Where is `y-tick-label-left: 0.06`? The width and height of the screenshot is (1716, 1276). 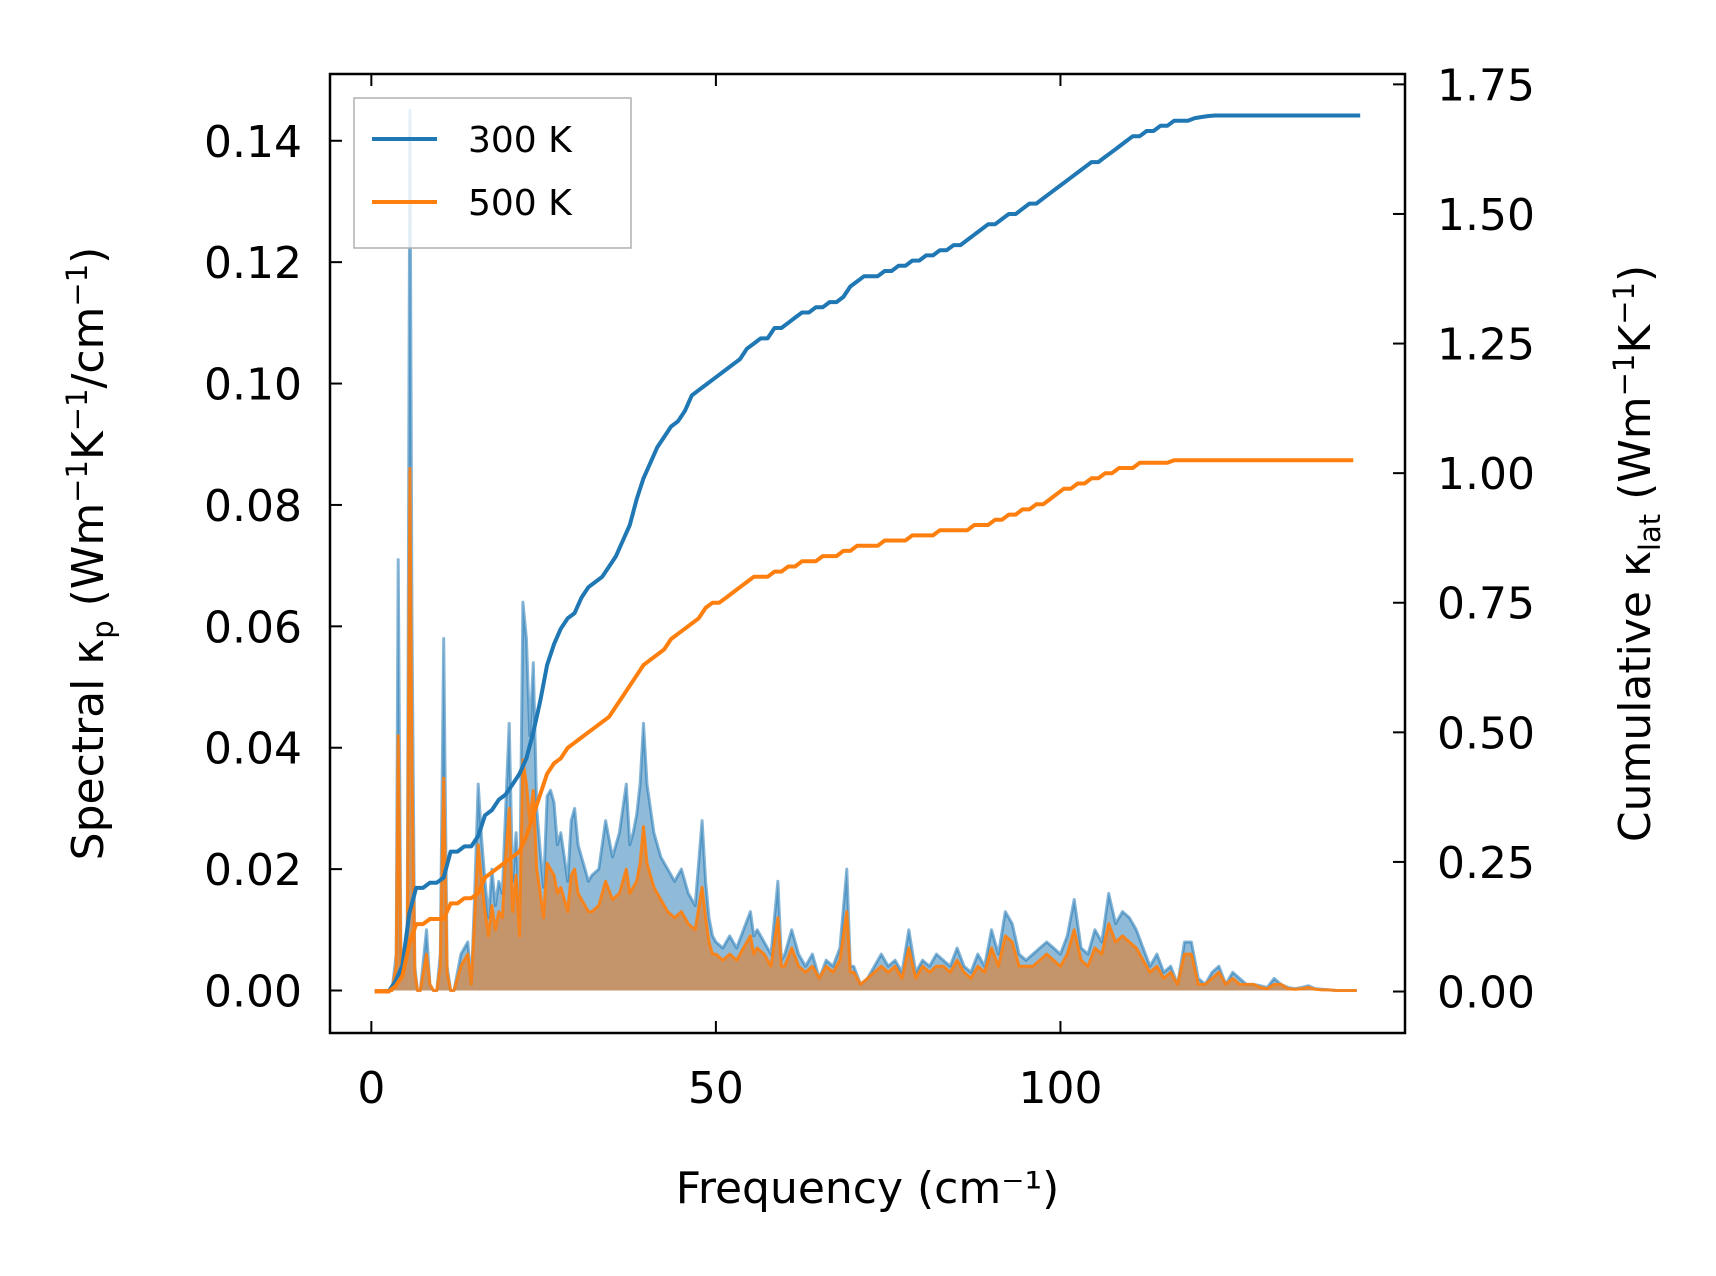 y-tick-label-left: 0.06 is located at coordinates (253, 627).